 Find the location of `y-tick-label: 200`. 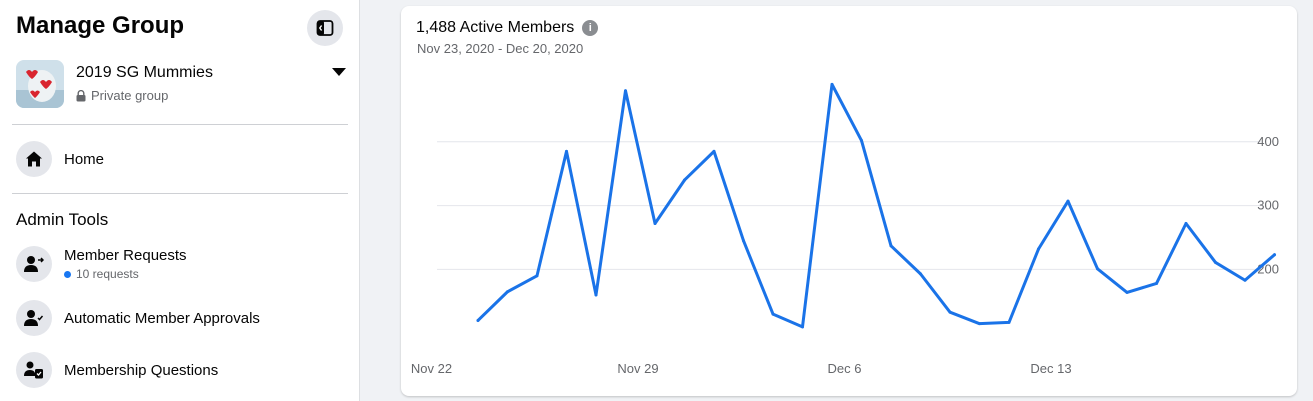

y-tick-label: 200 is located at coordinates (1268, 268).